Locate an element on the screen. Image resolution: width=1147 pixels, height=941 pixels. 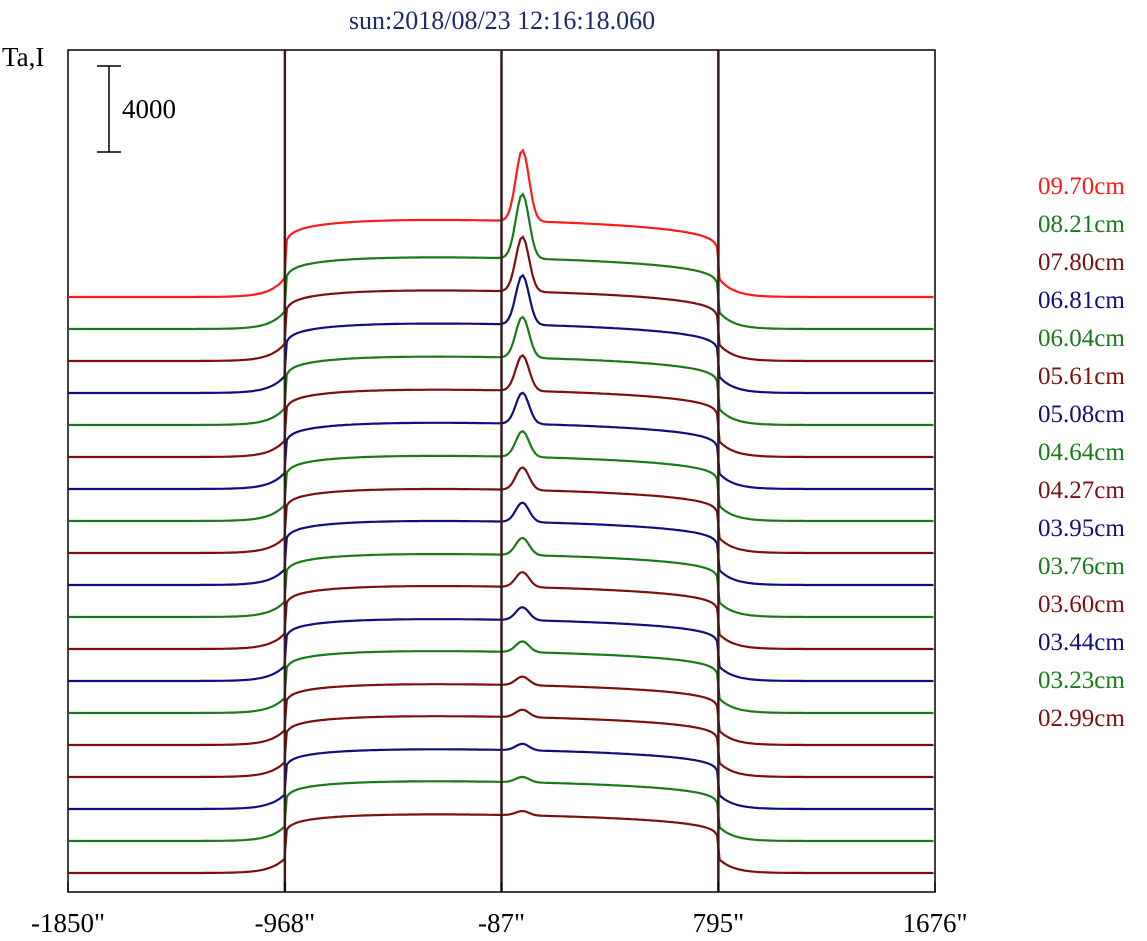
x-tick-label-5: 1676" is located at coordinates (934, 923).